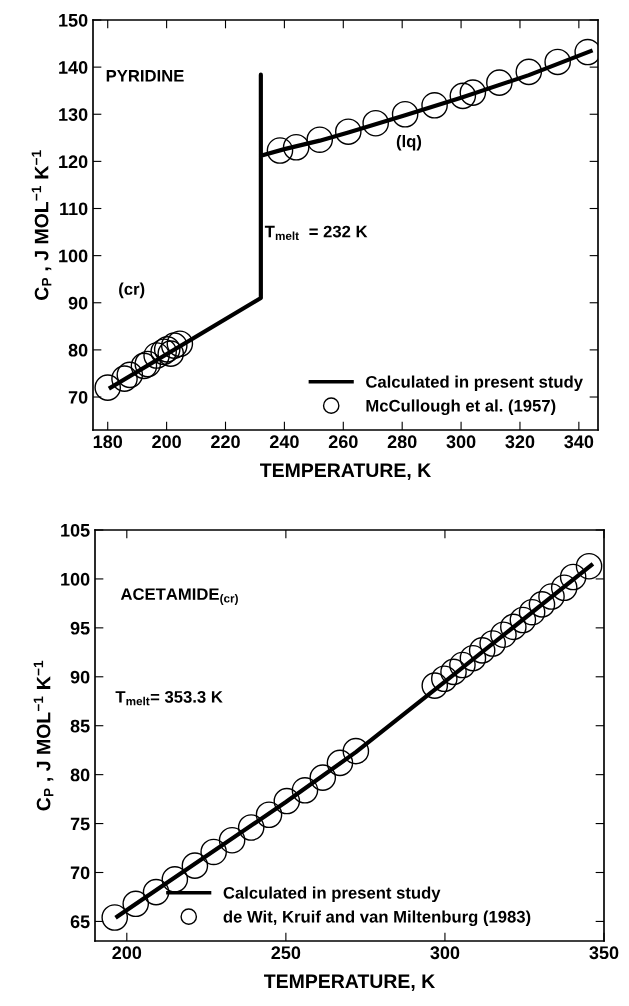  Describe the element at coordinates (316, 233) in the screenshot. I see `annotation: T$_{melt}$ = 232 K` at that location.